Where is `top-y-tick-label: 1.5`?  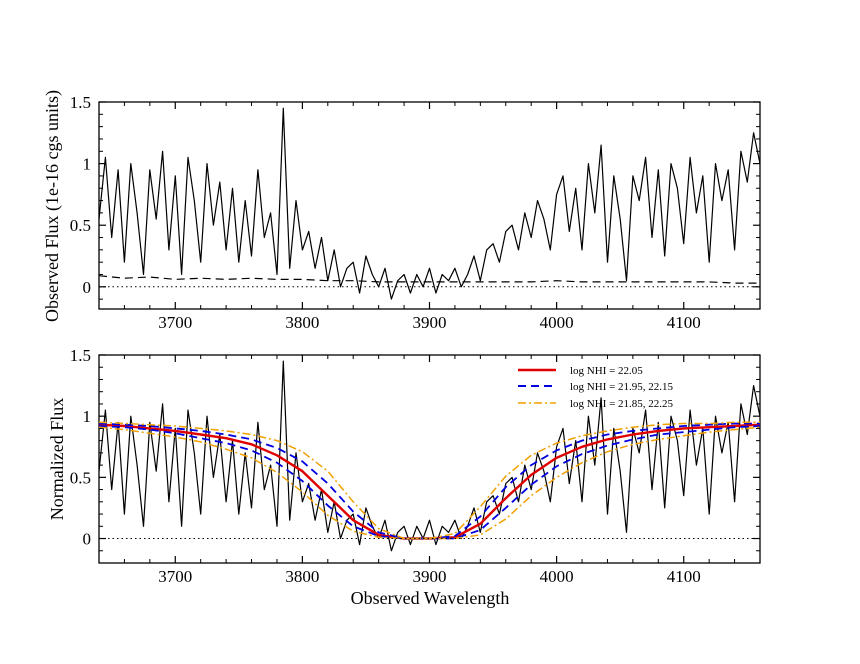
top-y-tick-label: 1.5 is located at coordinates (80, 102).